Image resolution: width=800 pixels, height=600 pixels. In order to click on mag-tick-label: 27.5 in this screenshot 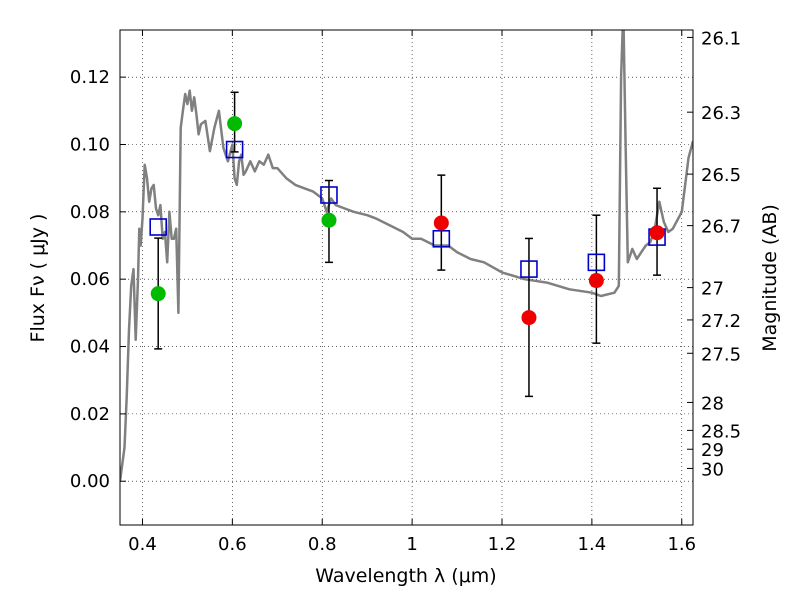, I will do `click(721, 354)`.